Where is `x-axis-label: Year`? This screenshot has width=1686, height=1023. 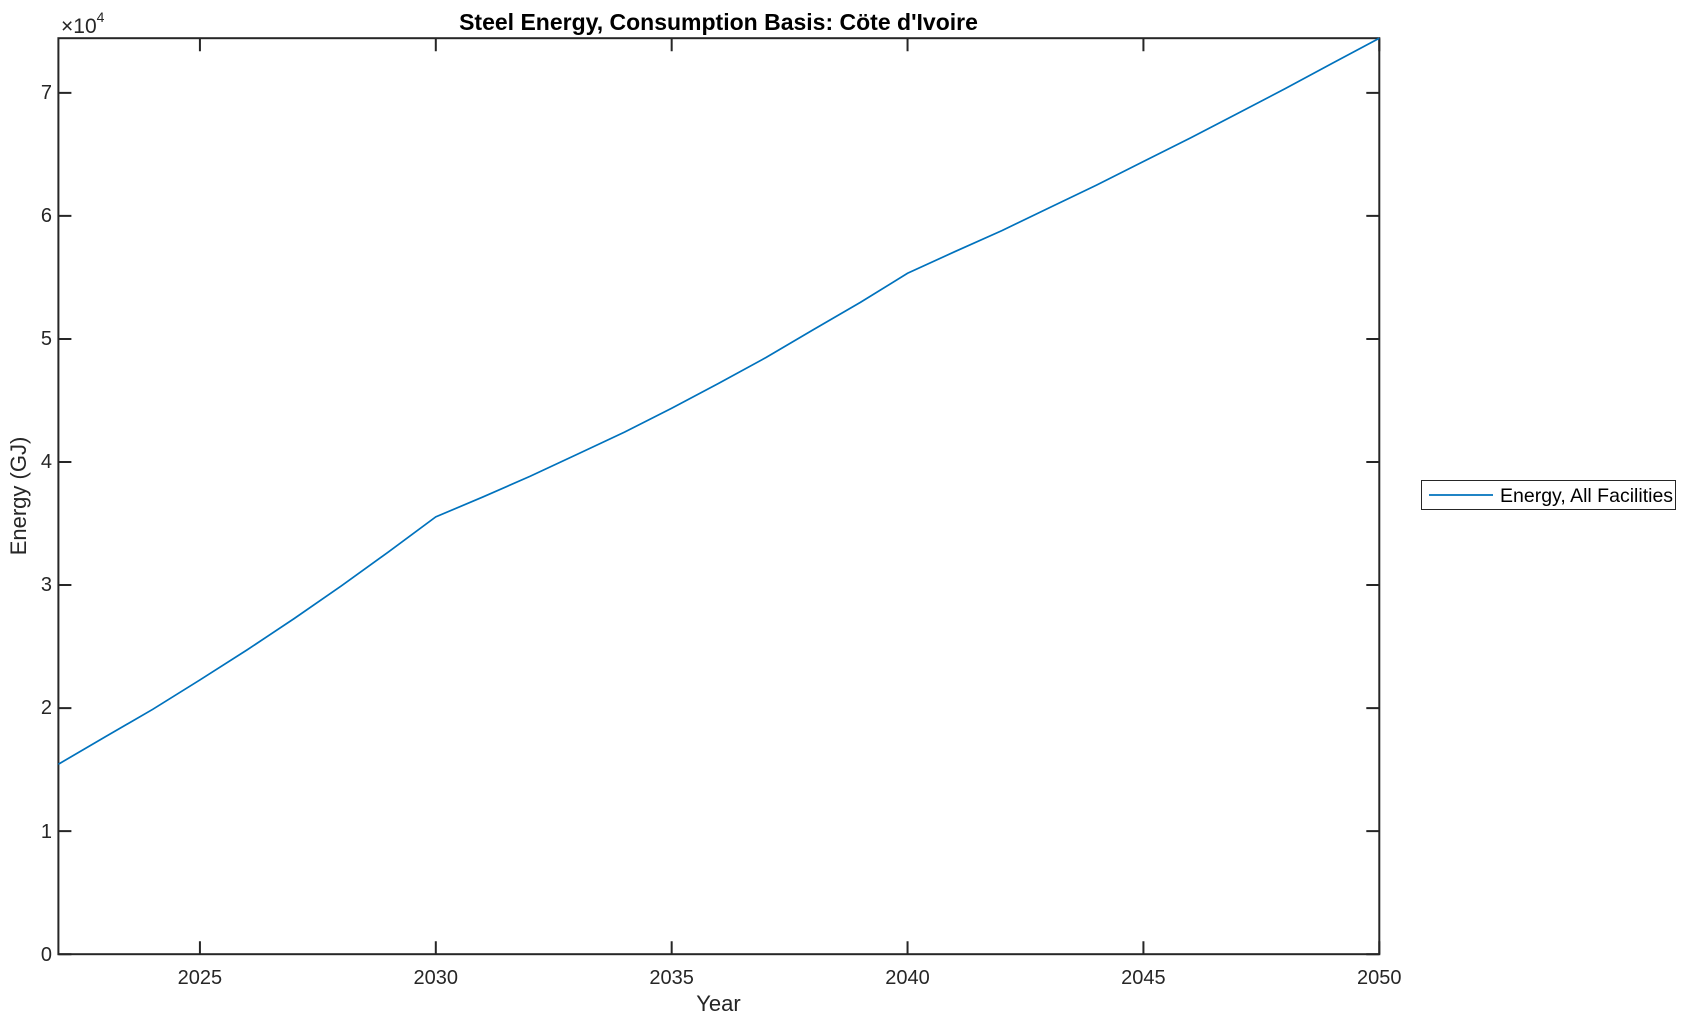
x-axis-label: Year is located at coordinates (718, 1003).